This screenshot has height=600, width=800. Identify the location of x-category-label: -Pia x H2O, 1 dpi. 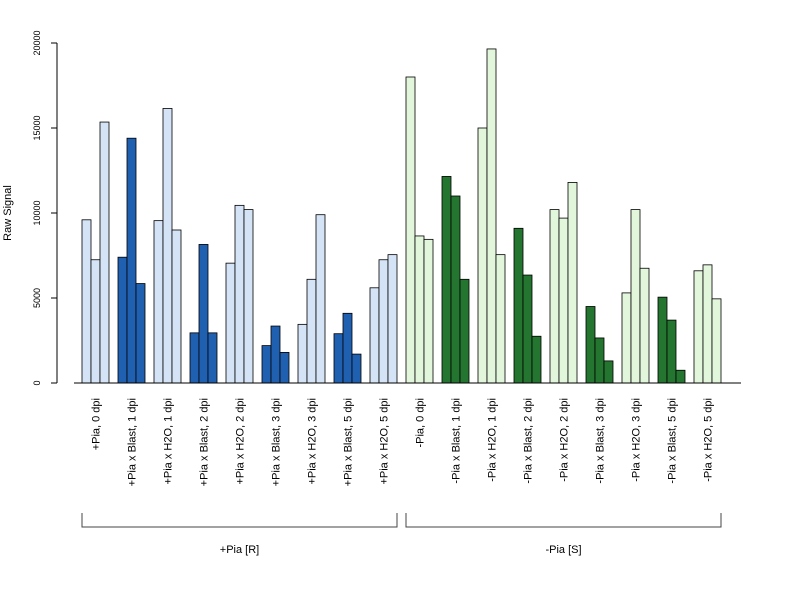
(493, 440).